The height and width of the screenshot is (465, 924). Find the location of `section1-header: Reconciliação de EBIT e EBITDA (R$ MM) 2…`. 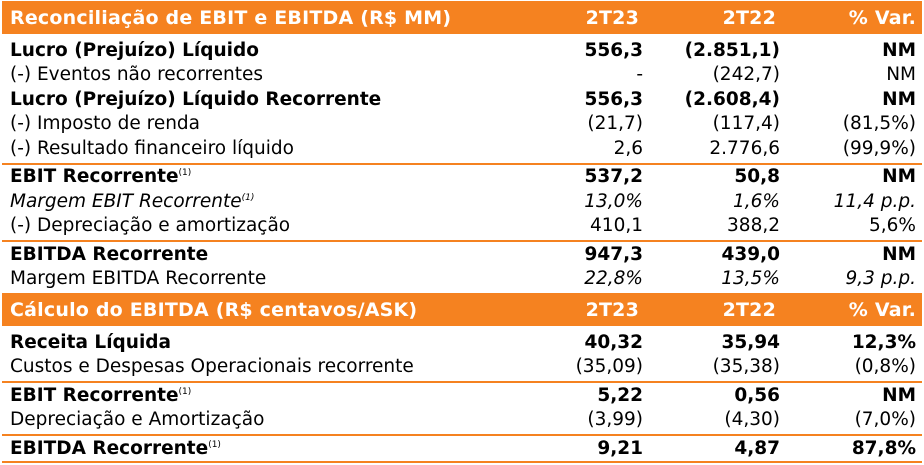

section1-header: Reconciliação de EBIT e EBITDA (R$ MM) 2… is located at coordinates (462, 17).